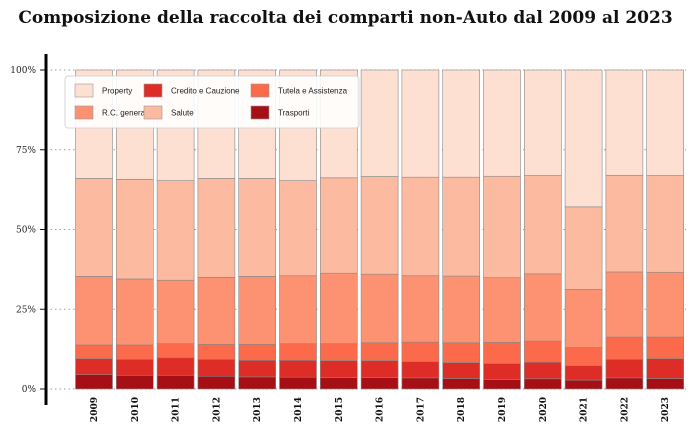 This screenshot has width=691, height=425. Describe the element at coordinates (379, 123) in the screenshot. I see `bar-segment-property-2016` at that location.